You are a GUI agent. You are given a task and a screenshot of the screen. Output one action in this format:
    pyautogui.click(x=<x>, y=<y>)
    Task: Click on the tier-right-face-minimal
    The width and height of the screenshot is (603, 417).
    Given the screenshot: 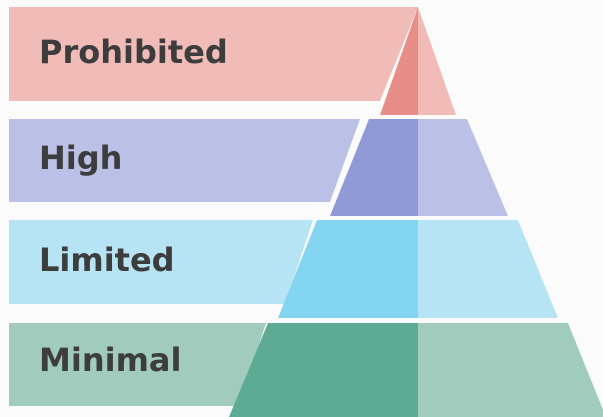 What is the action you would take?
    pyautogui.click(x=510, y=370)
    